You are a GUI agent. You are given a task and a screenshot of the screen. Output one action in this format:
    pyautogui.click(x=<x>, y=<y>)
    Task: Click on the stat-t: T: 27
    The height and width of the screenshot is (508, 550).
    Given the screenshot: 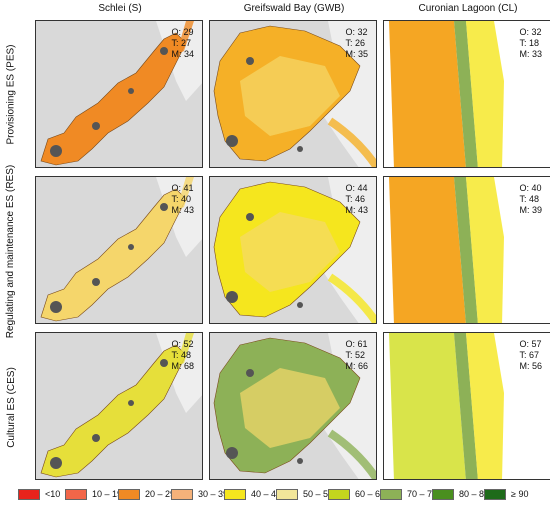 What is the action you would take?
    pyautogui.click(x=181, y=43)
    